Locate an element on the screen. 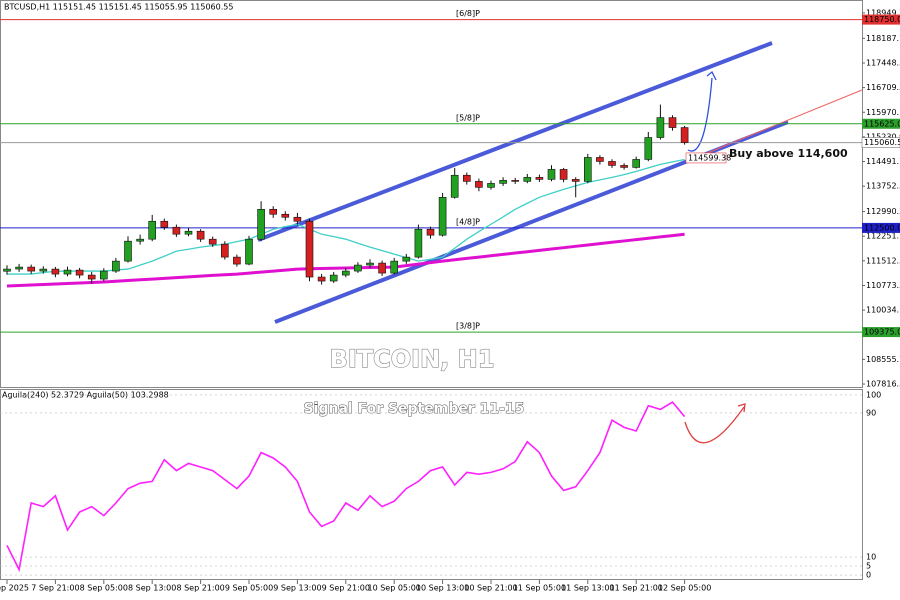 This screenshot has width=900, height=600. x-tick-label: 8 Sep 13:00 is located at coordinates (152, 588).